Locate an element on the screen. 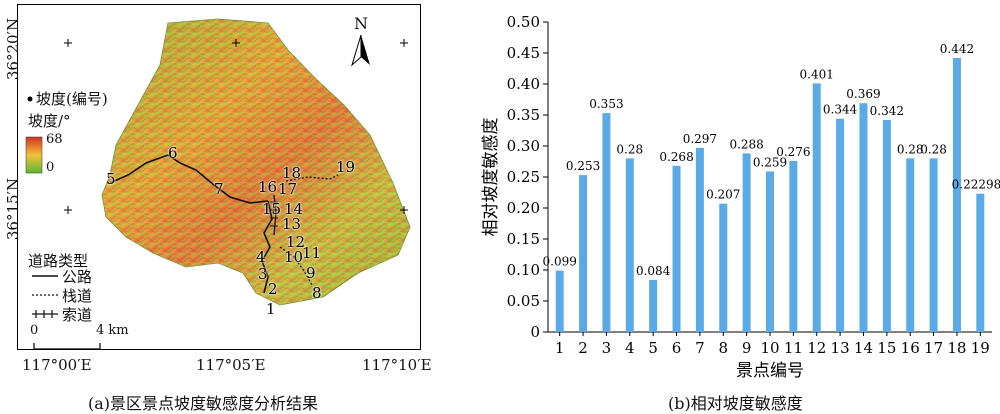 Image resolution: width=1000 pixels, height=414 pixels. slope-colorbar is located at coordinates (34, 155).